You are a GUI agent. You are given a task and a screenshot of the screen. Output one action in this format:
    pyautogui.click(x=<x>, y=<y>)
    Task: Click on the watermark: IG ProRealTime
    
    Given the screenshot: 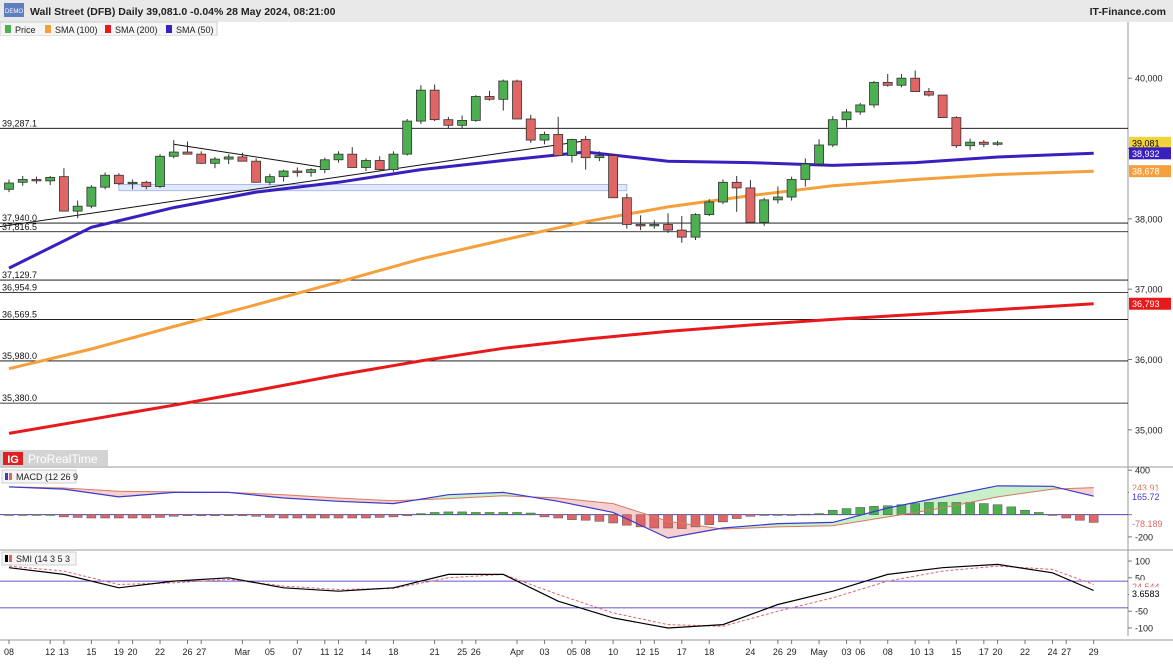 What is the action you would take?
    pyautogui.click(x=54, y=458)
    